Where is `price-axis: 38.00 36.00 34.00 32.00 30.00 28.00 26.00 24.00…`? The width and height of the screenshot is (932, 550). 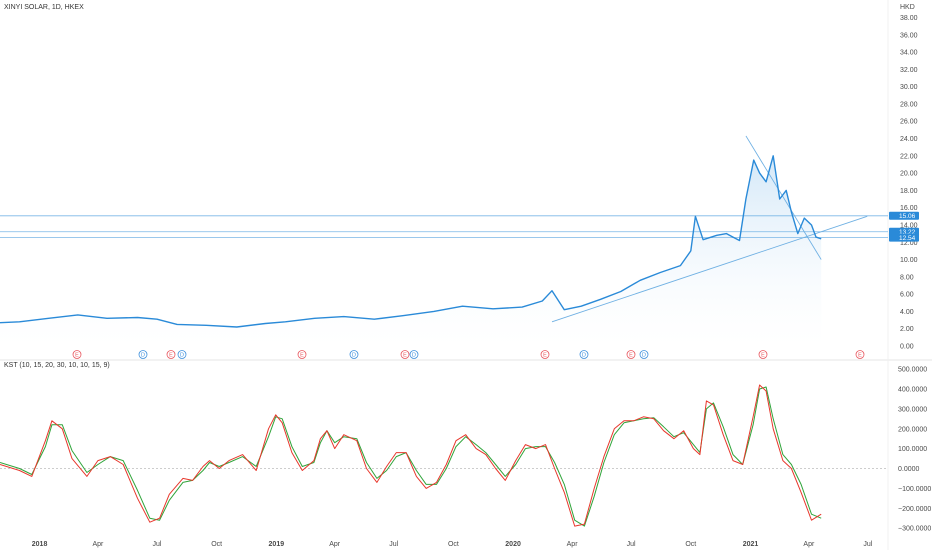
price-axis: 38.00 36.00 34.00 32.00 30.00 28.00 26.00 24.00… is located at coordinates (909, 183).